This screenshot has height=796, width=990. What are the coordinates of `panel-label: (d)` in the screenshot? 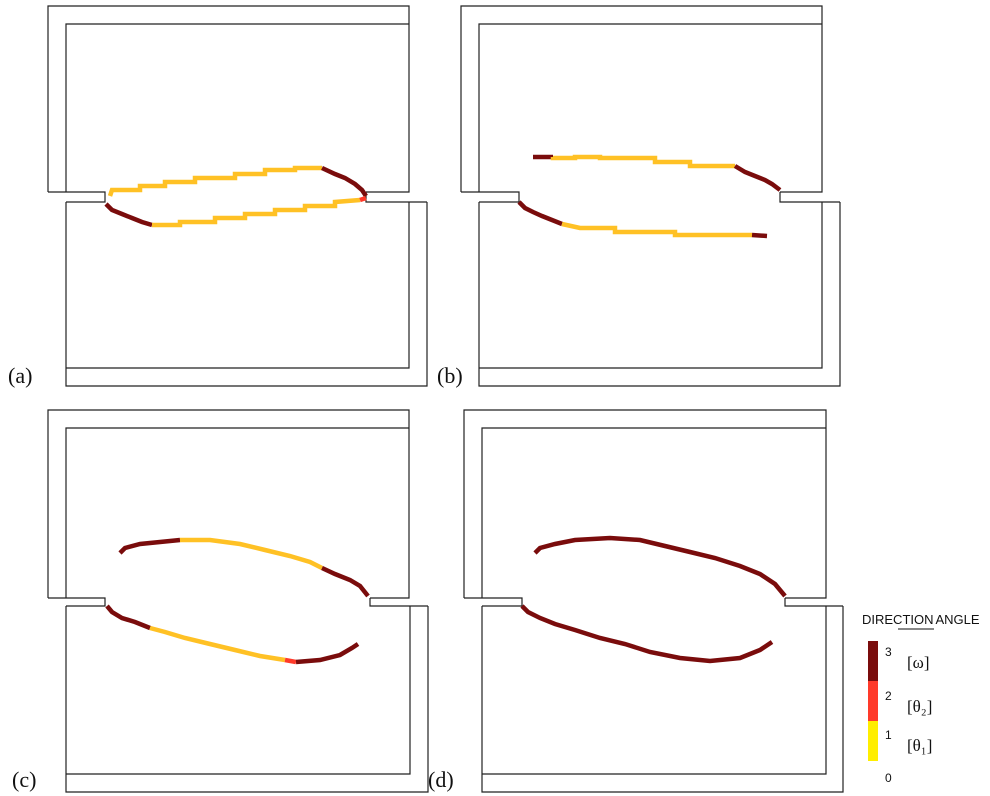 It's located at (441, 779).